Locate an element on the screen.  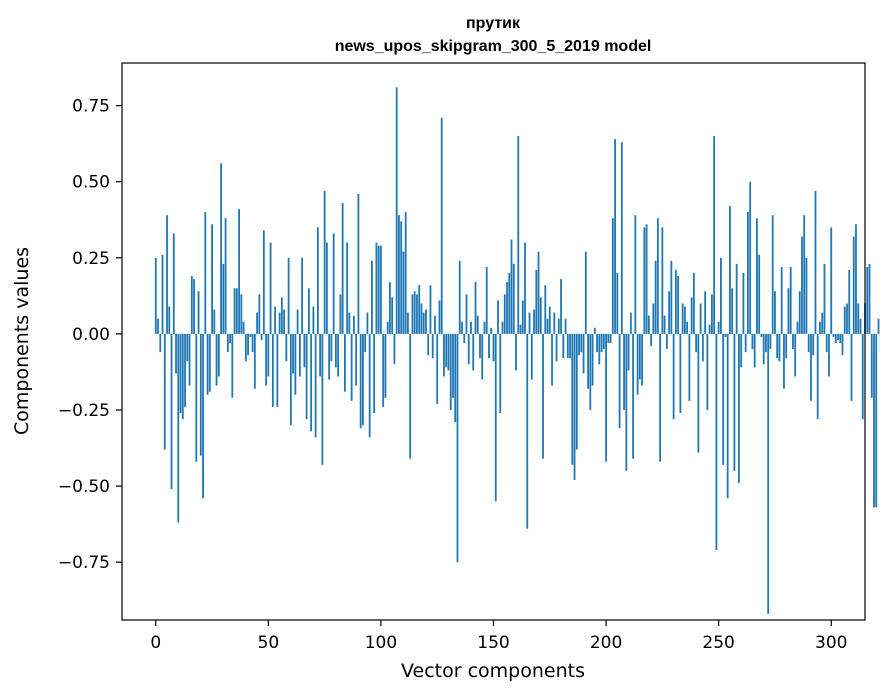
chart-subtitle: news_upos_skipgram_300_5_2019 model is located at coordinates (493, 46).